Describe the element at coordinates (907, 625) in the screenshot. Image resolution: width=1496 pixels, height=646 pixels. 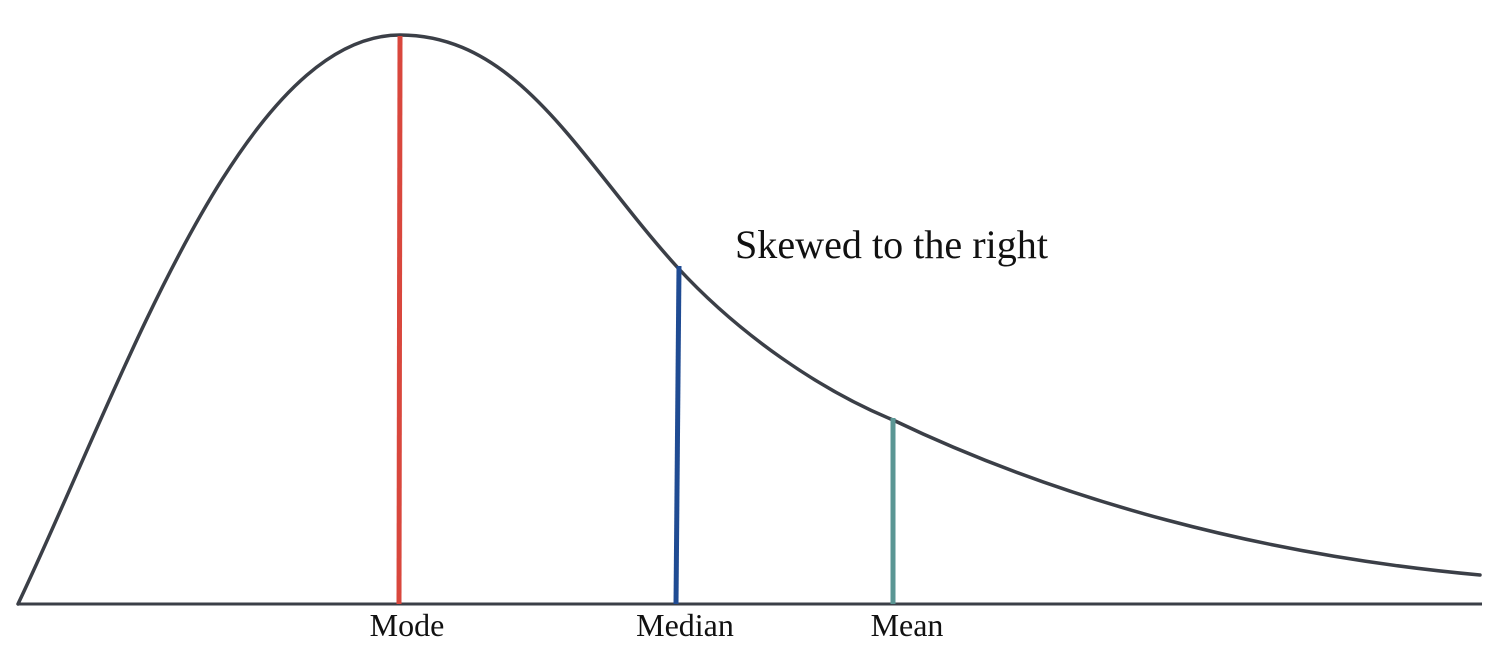
I see `mean-label: Mean` at that location.